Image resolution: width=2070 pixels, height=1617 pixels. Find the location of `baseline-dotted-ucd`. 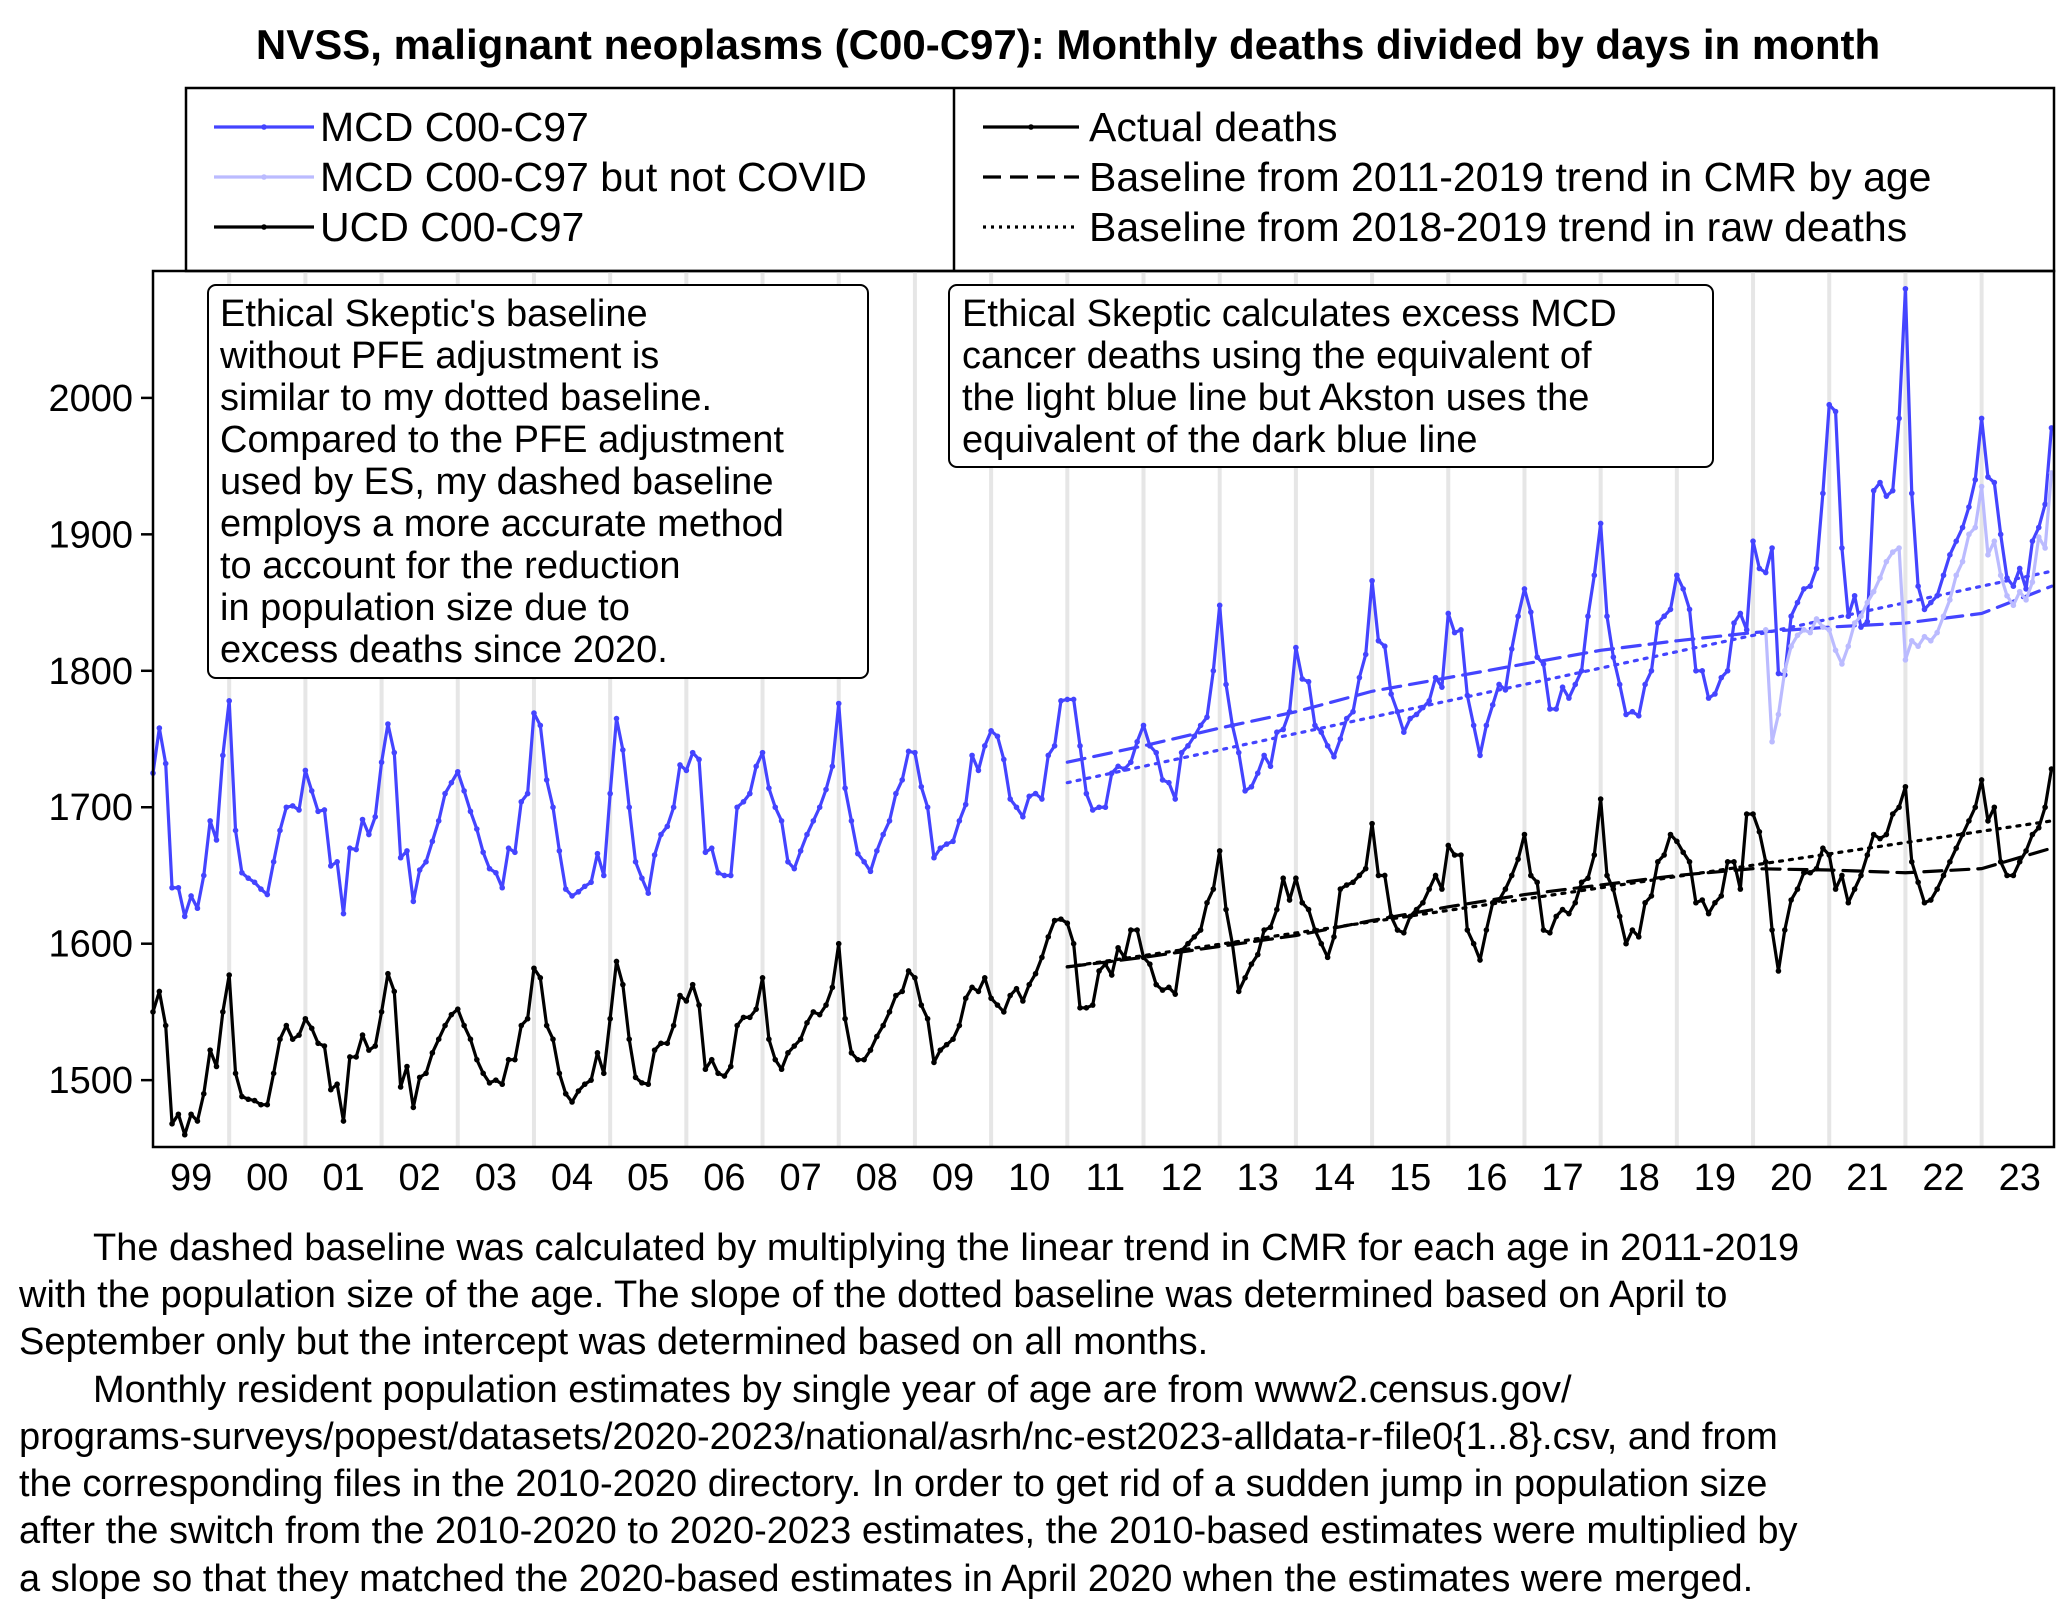

baseline-dotted-ucd is located at coordinates (1559, 894).